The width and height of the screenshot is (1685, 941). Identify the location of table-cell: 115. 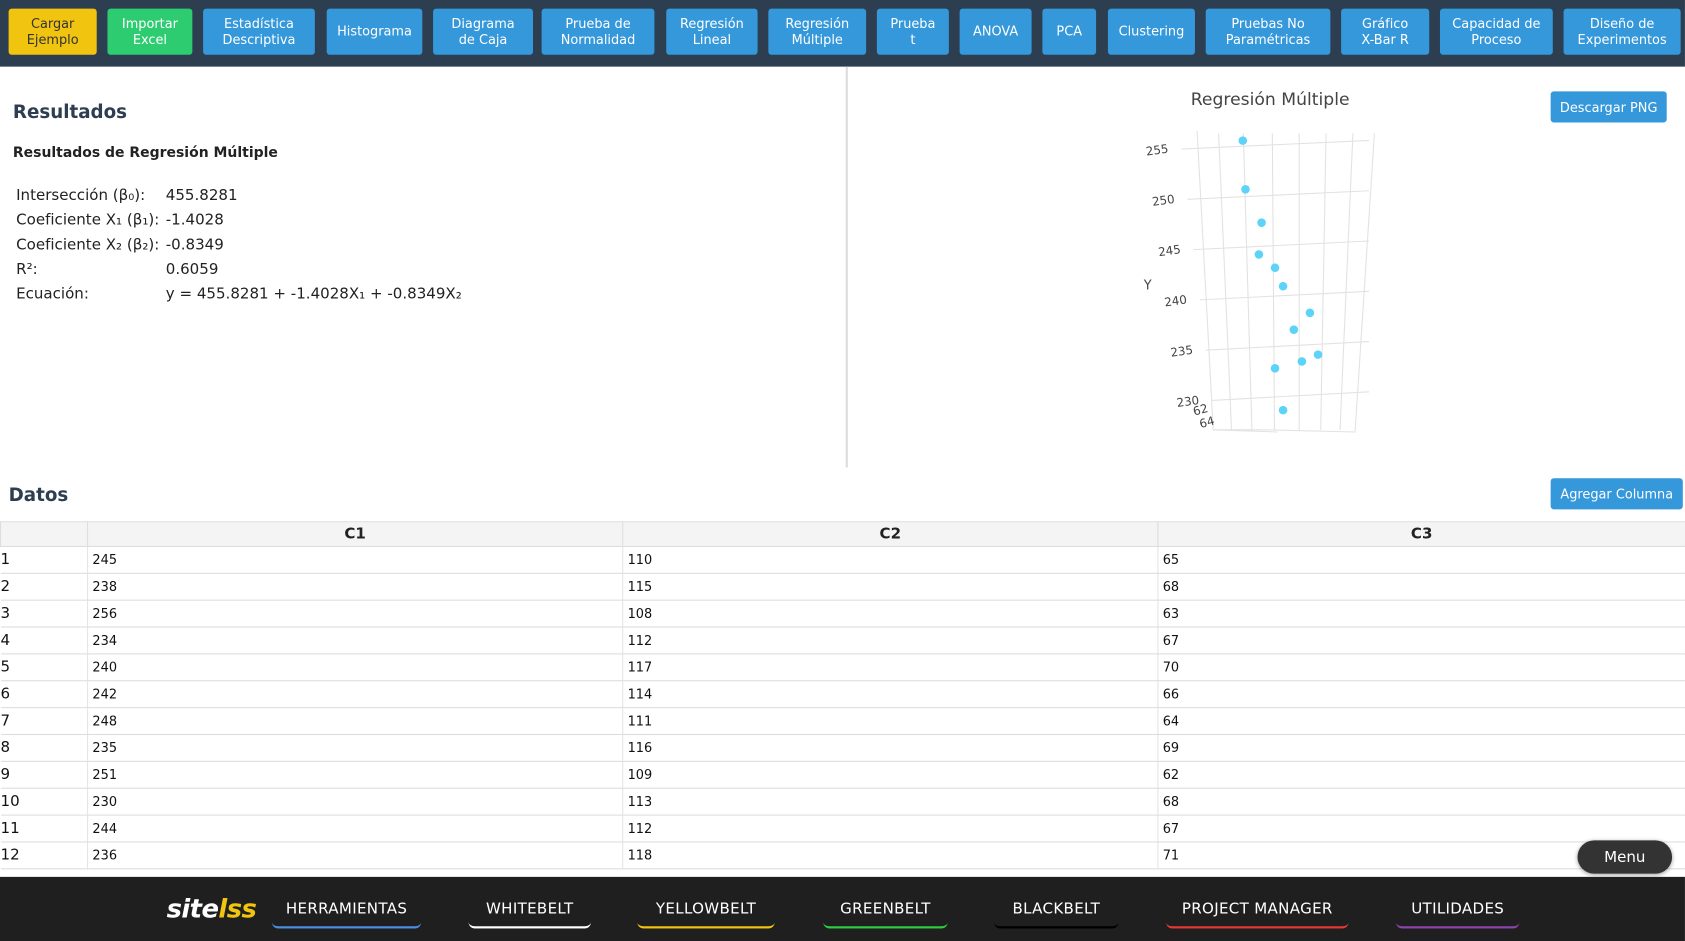
(890, 587).